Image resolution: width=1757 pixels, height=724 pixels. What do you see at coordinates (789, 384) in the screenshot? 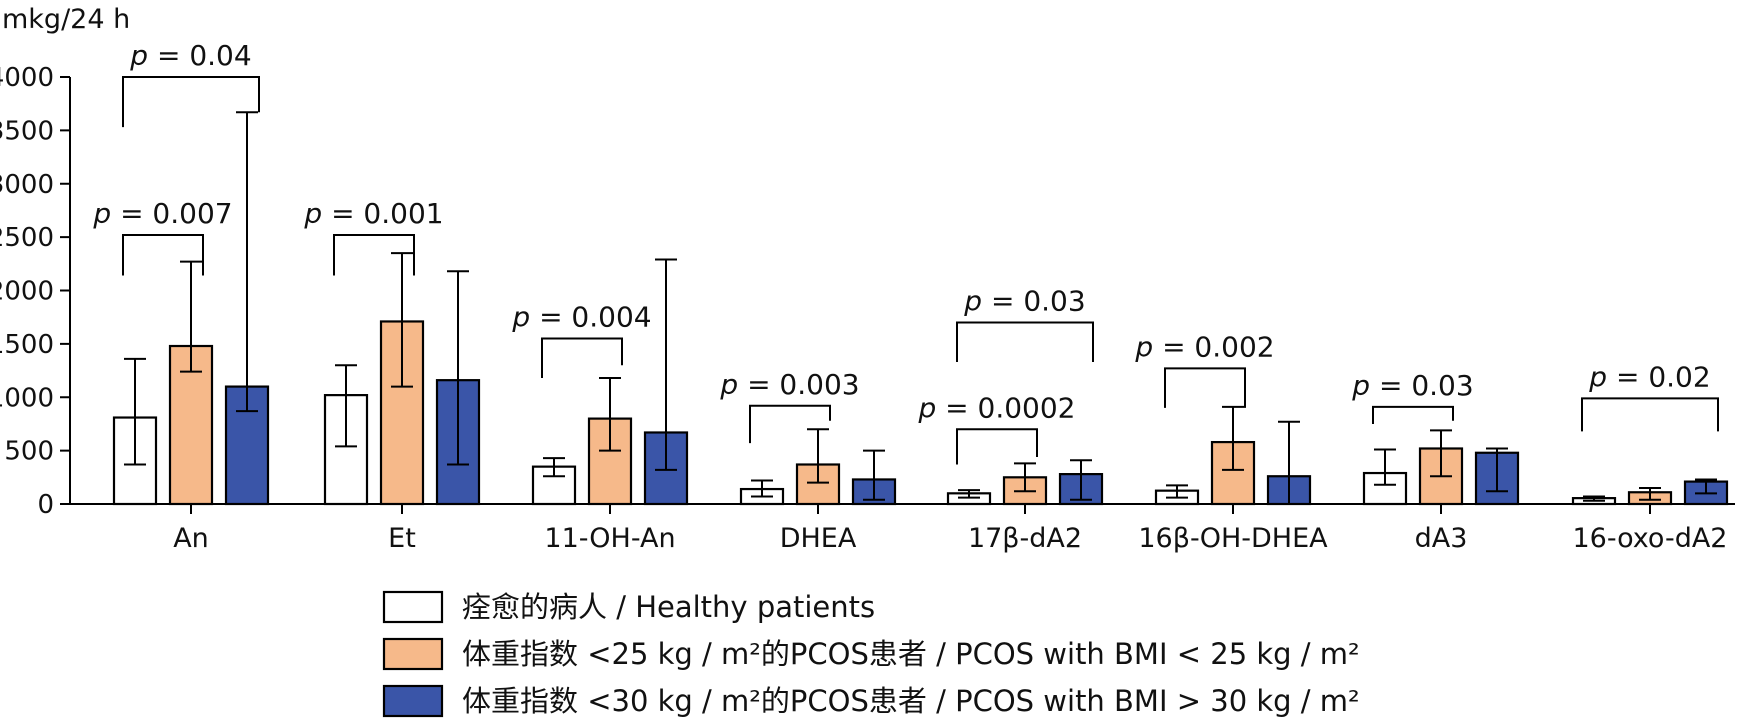
I see `p-value-label: p = 0.003` at bounding box center [789, 384].